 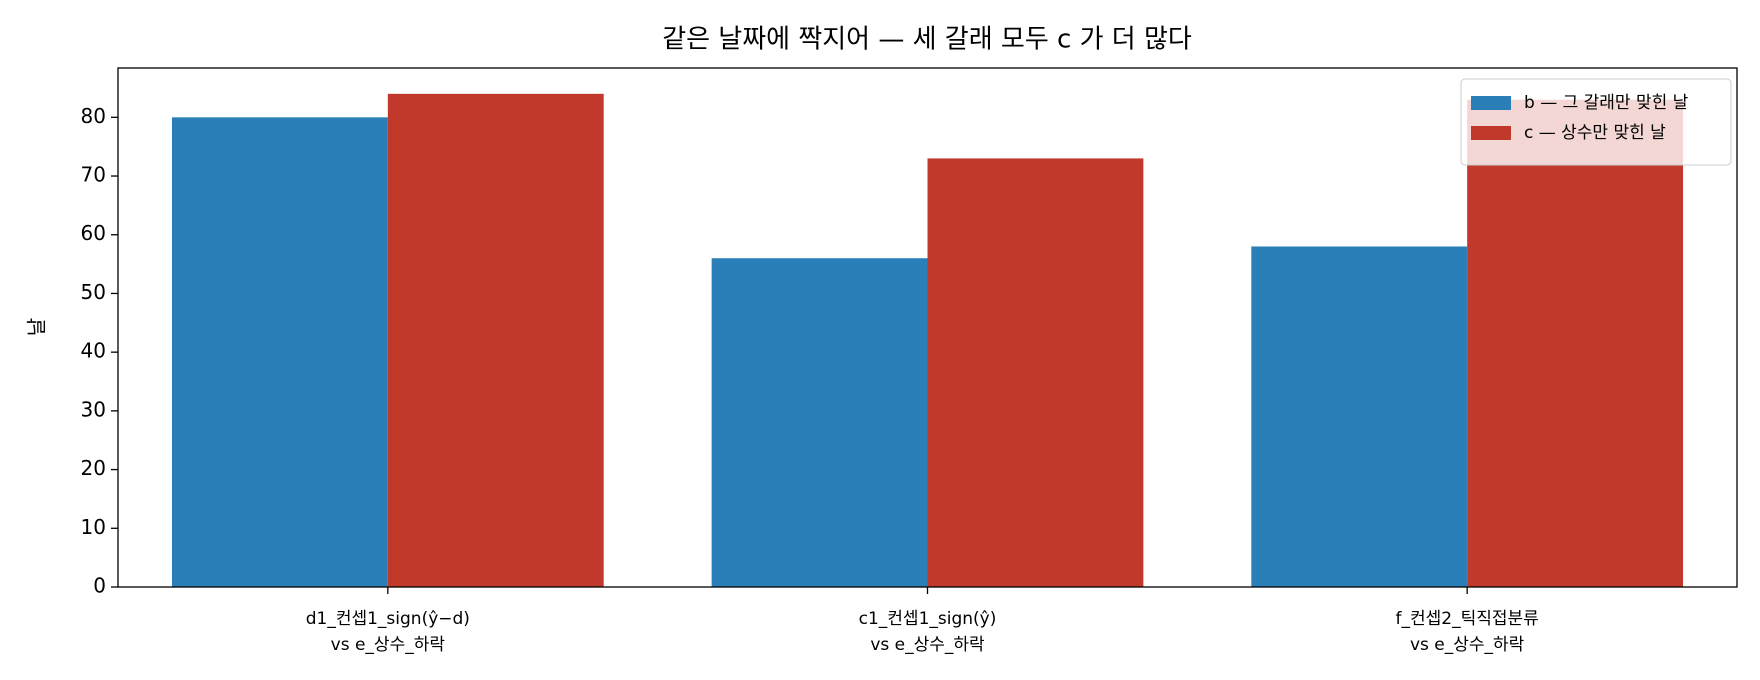 What do you see at coordinates (37, 327) in the screenshot?
I see `y-axis-label: 날` at bounding box center [37, 327].